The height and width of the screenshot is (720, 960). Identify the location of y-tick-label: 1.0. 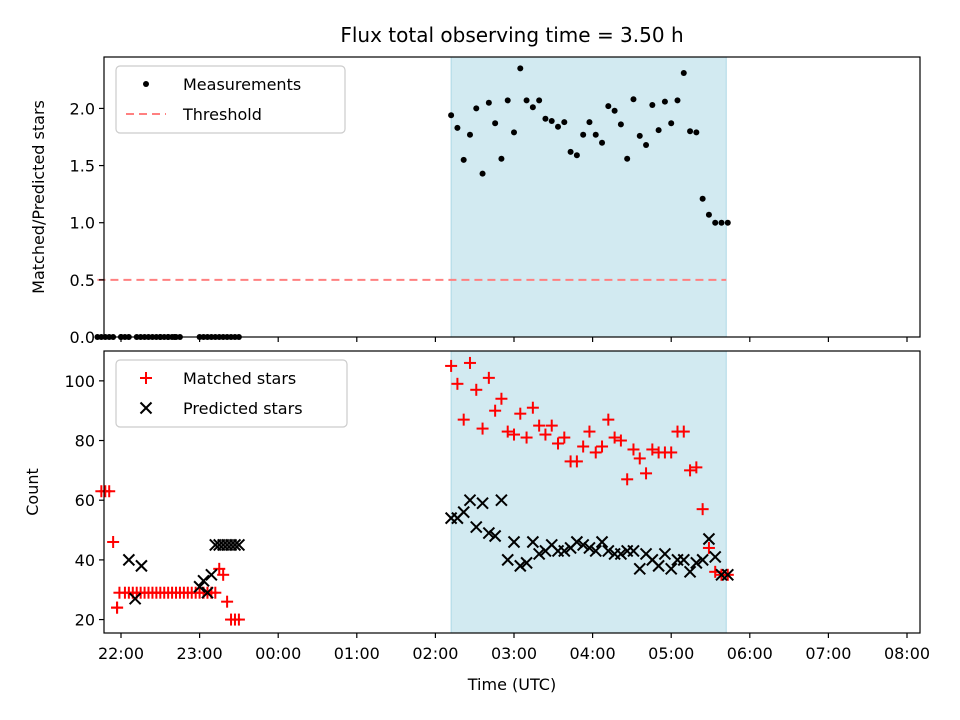
(82, 223).